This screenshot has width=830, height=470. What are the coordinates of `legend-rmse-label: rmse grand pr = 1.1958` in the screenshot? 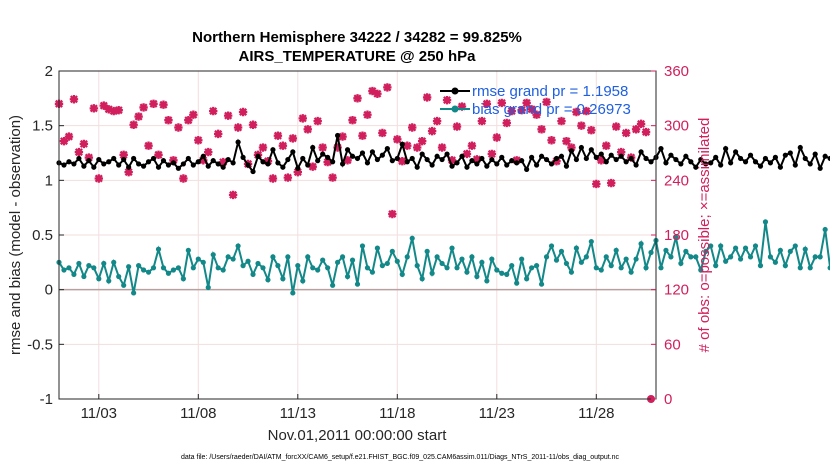 It's located at (550, 91).